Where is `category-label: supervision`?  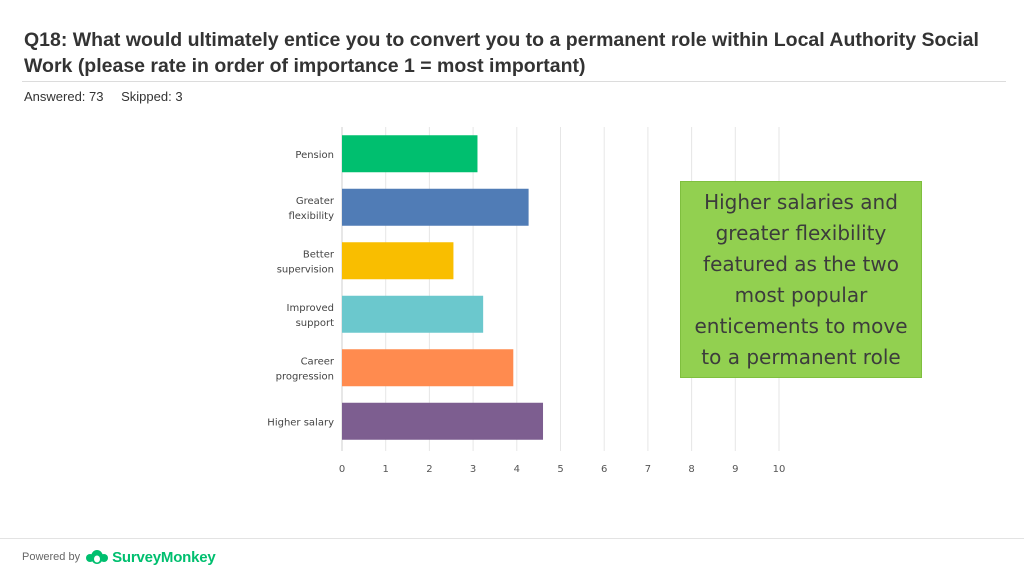
category-label: supervision is located at coordinates (305, 269).